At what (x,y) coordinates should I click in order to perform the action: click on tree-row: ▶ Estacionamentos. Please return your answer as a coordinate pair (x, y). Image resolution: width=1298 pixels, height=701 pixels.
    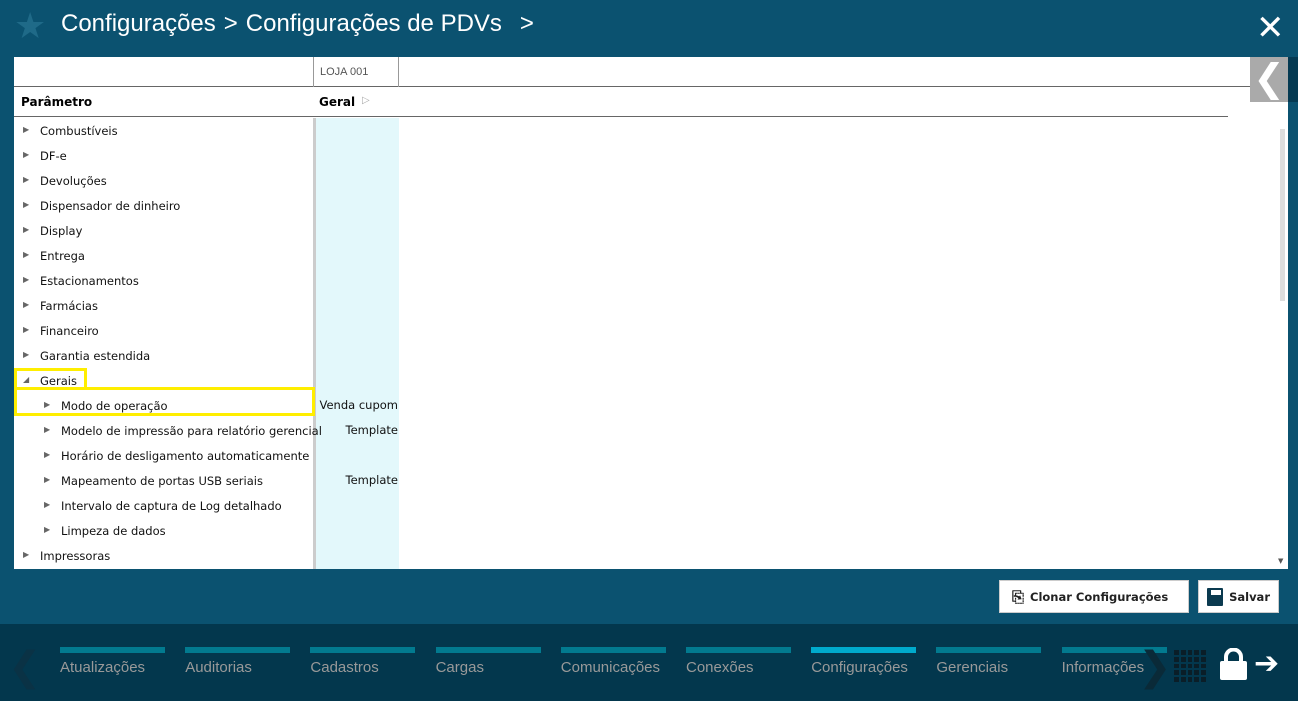
    Looking at the image, I should click on (214, 280).